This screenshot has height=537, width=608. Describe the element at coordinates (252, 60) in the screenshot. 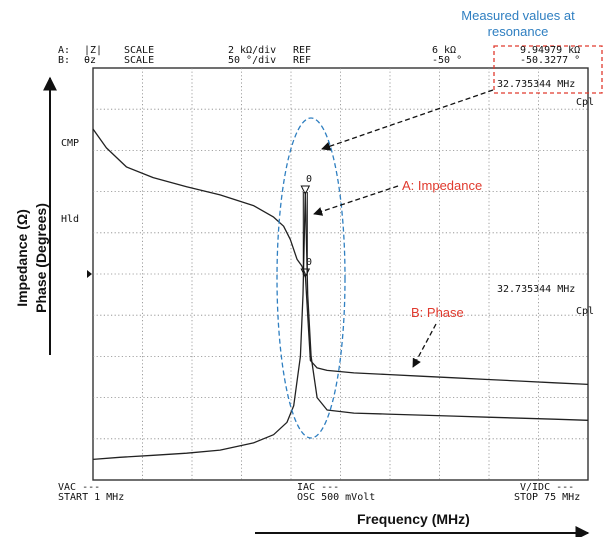

I see `channel-b-scale-value: 50 °/div` at that location.